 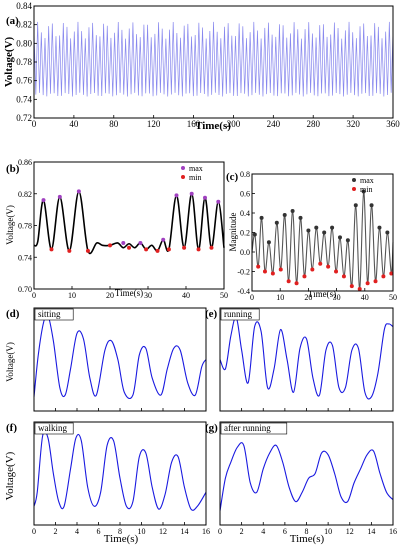 What do you see at coordinates (24, 6) in the screenshot?
I see `y-tick-label: 0.84` at bounding box center [24, 6].